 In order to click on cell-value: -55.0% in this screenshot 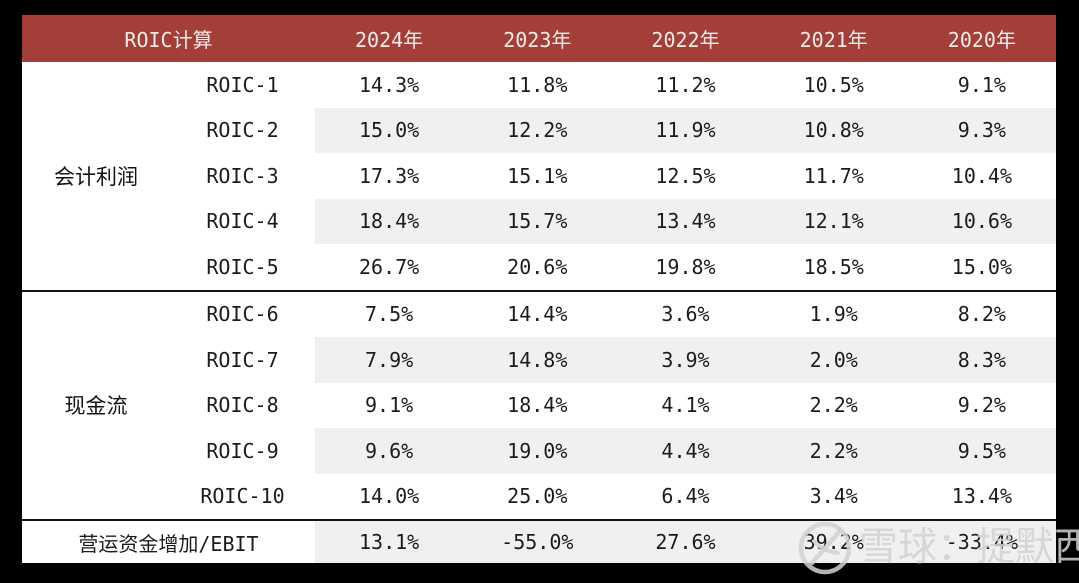, I will do `click(537, 542)`.